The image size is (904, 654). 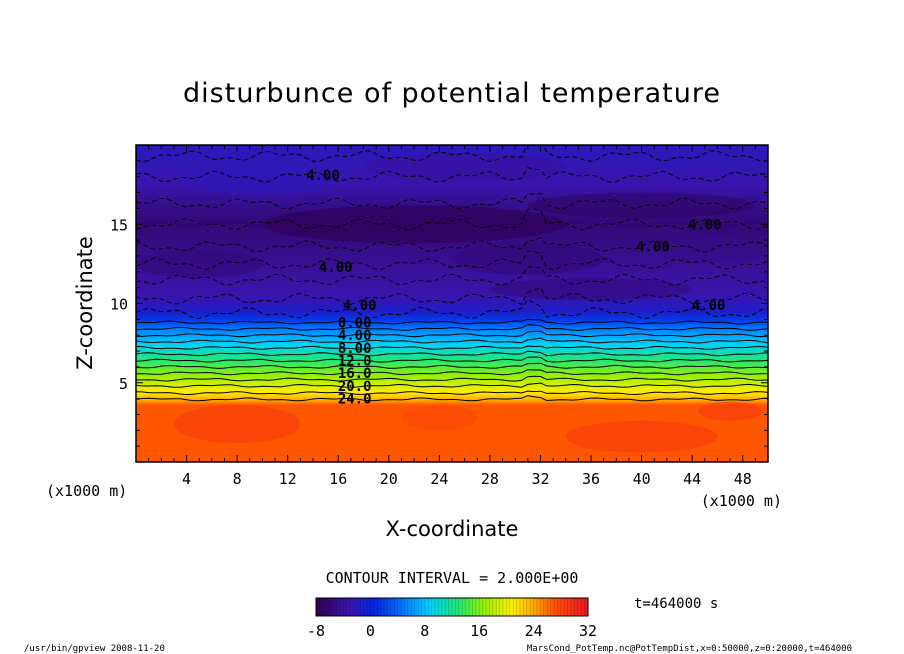 What do you see at coordinates (119, 305) in the screenshot?
I see `y-tick-label: 10` at bounding box center [119, 305].